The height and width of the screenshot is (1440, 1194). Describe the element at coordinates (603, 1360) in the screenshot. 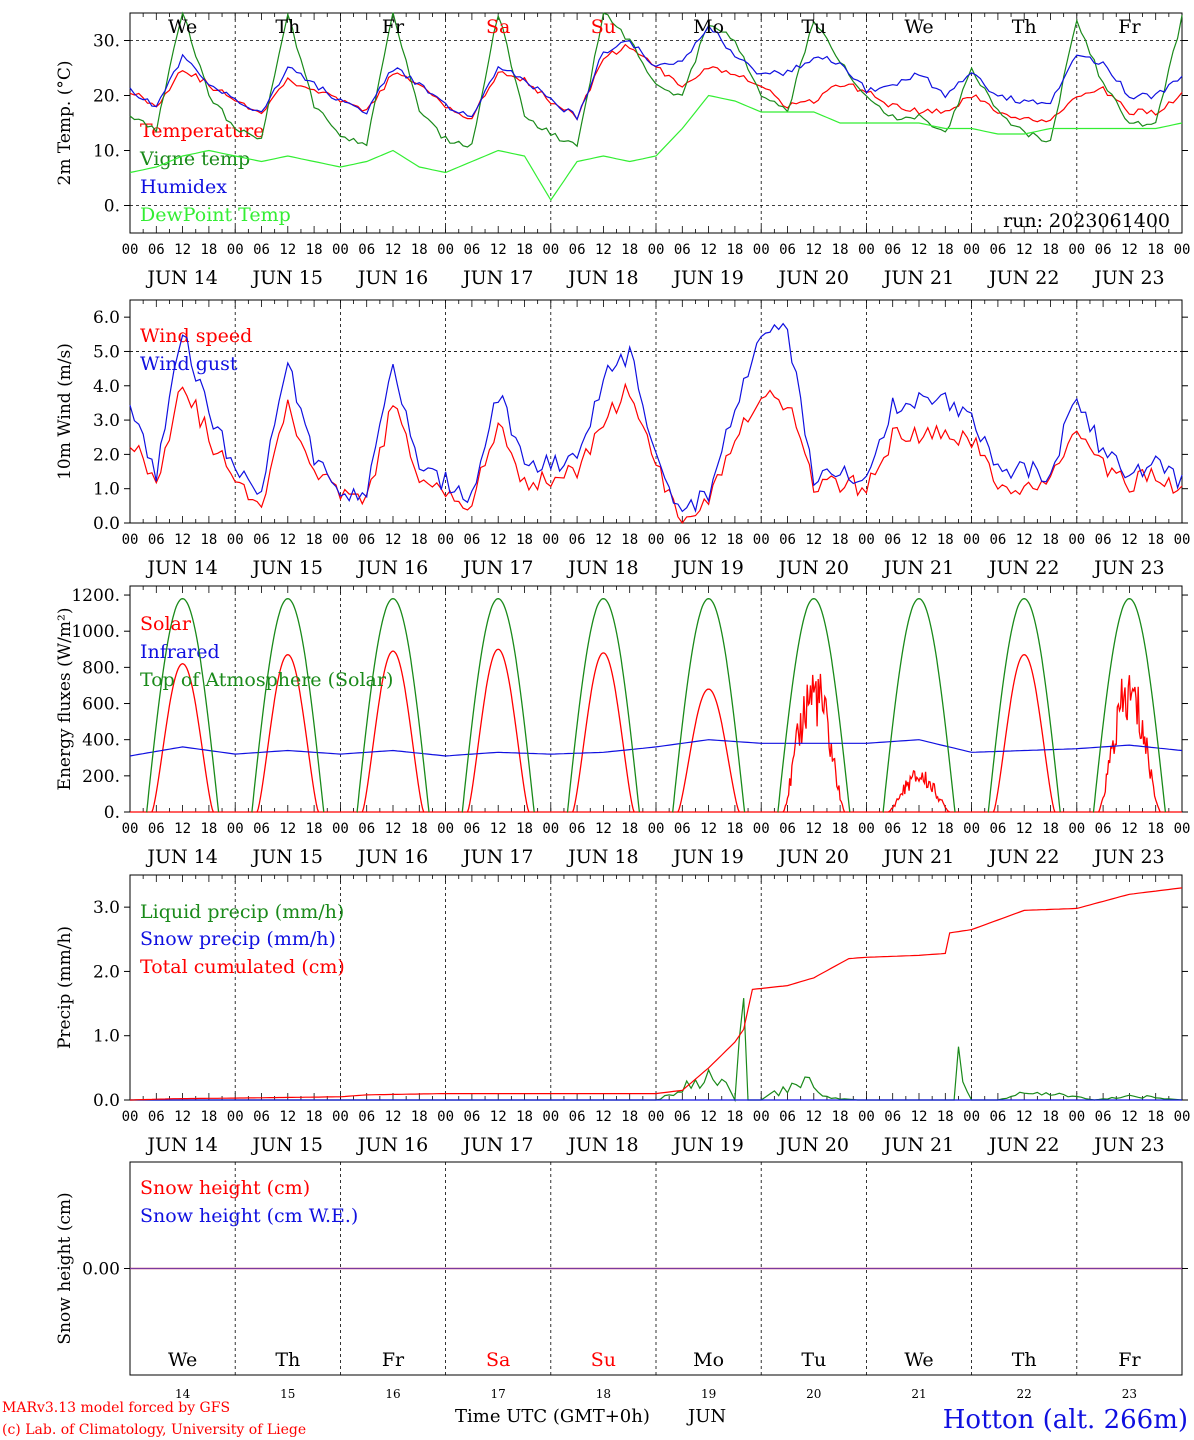

I see `weekday-label: Su` at that location.